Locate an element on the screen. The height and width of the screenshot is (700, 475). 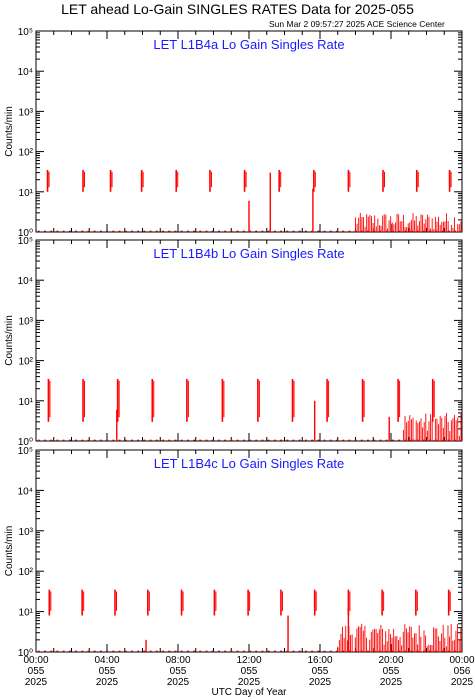
x-tick-label: 12:00 is located at coordinates (248, 660).